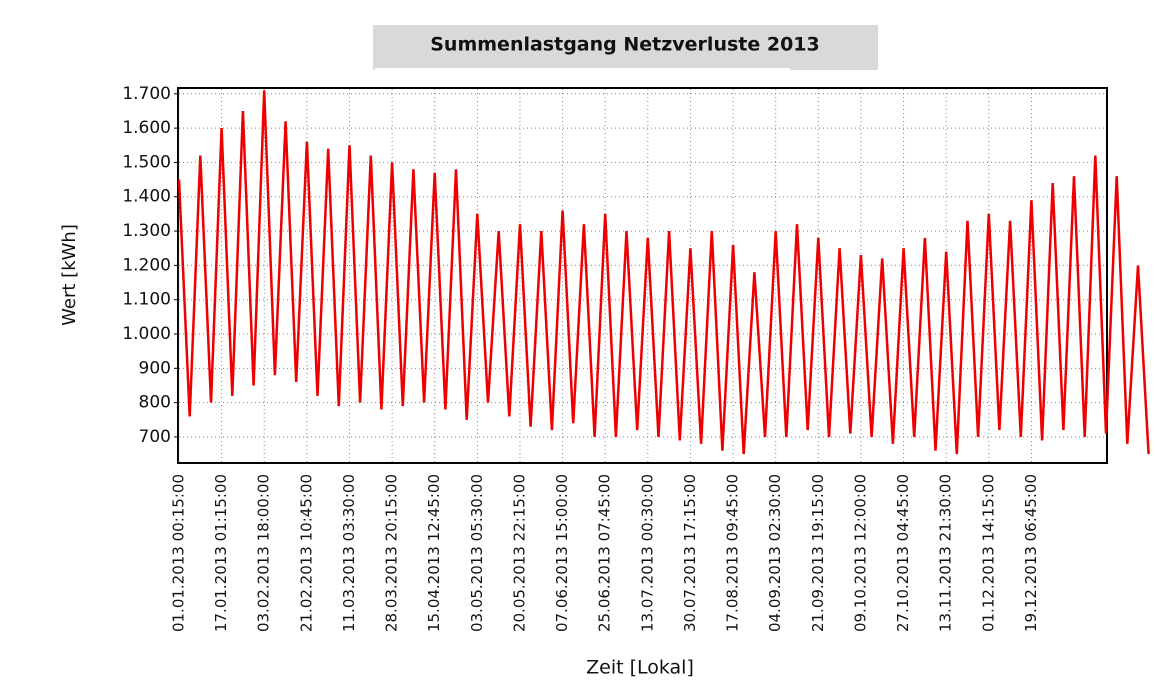  I want to click on x-tick-label: 21.09.2013 19:15:00, so click(818, 553).